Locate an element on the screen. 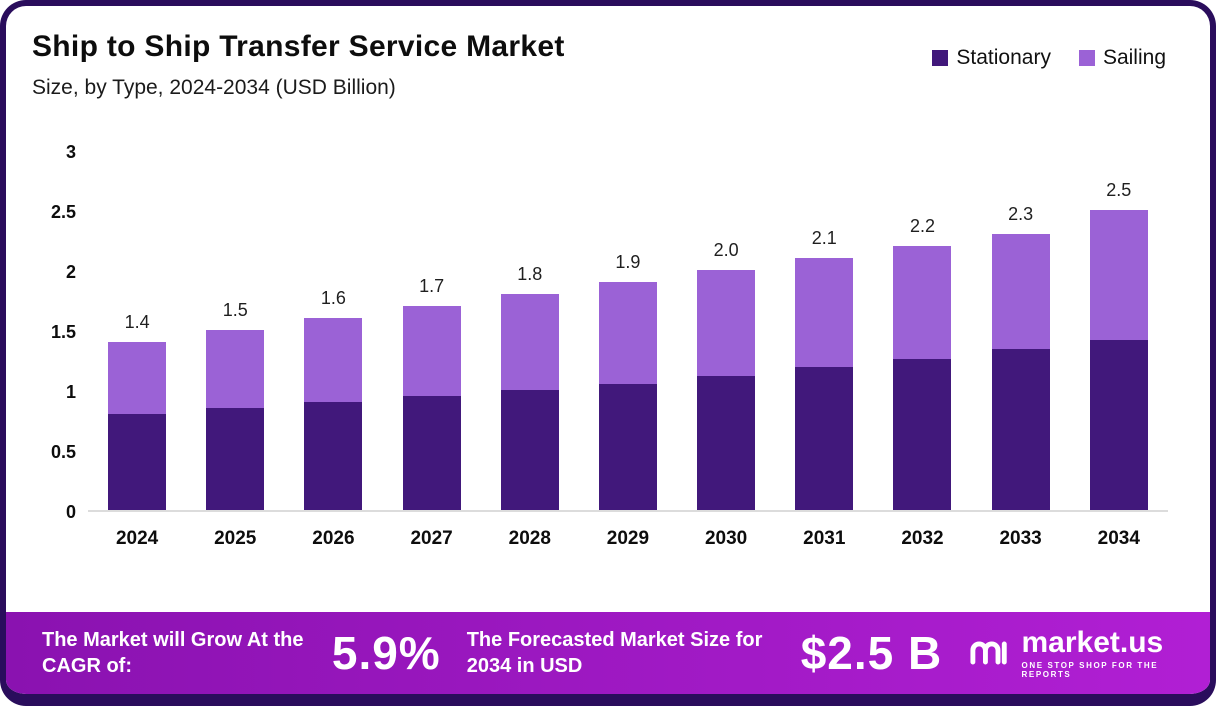 Image resolution: width=1216 pixels, height=706 pixels. bar-total-label: 1.4 is located at coordinates (137, 322).